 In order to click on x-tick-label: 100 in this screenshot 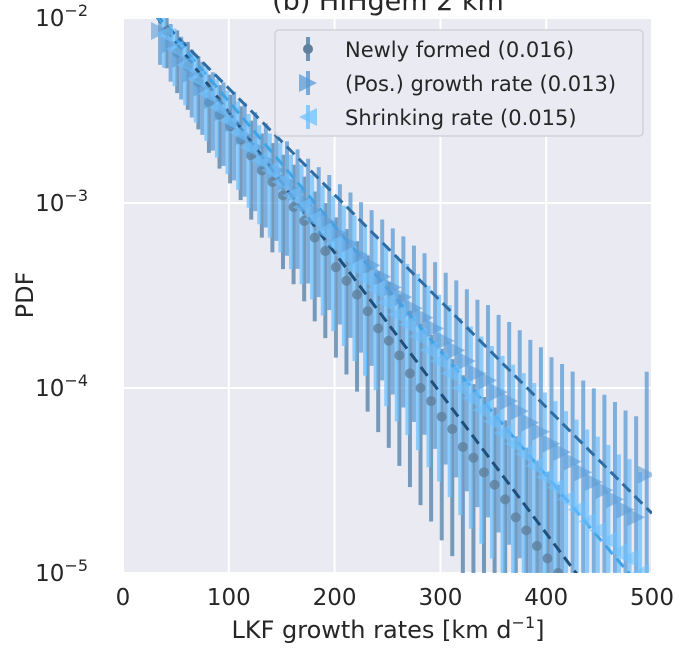, I will do `click(229, 598)`.